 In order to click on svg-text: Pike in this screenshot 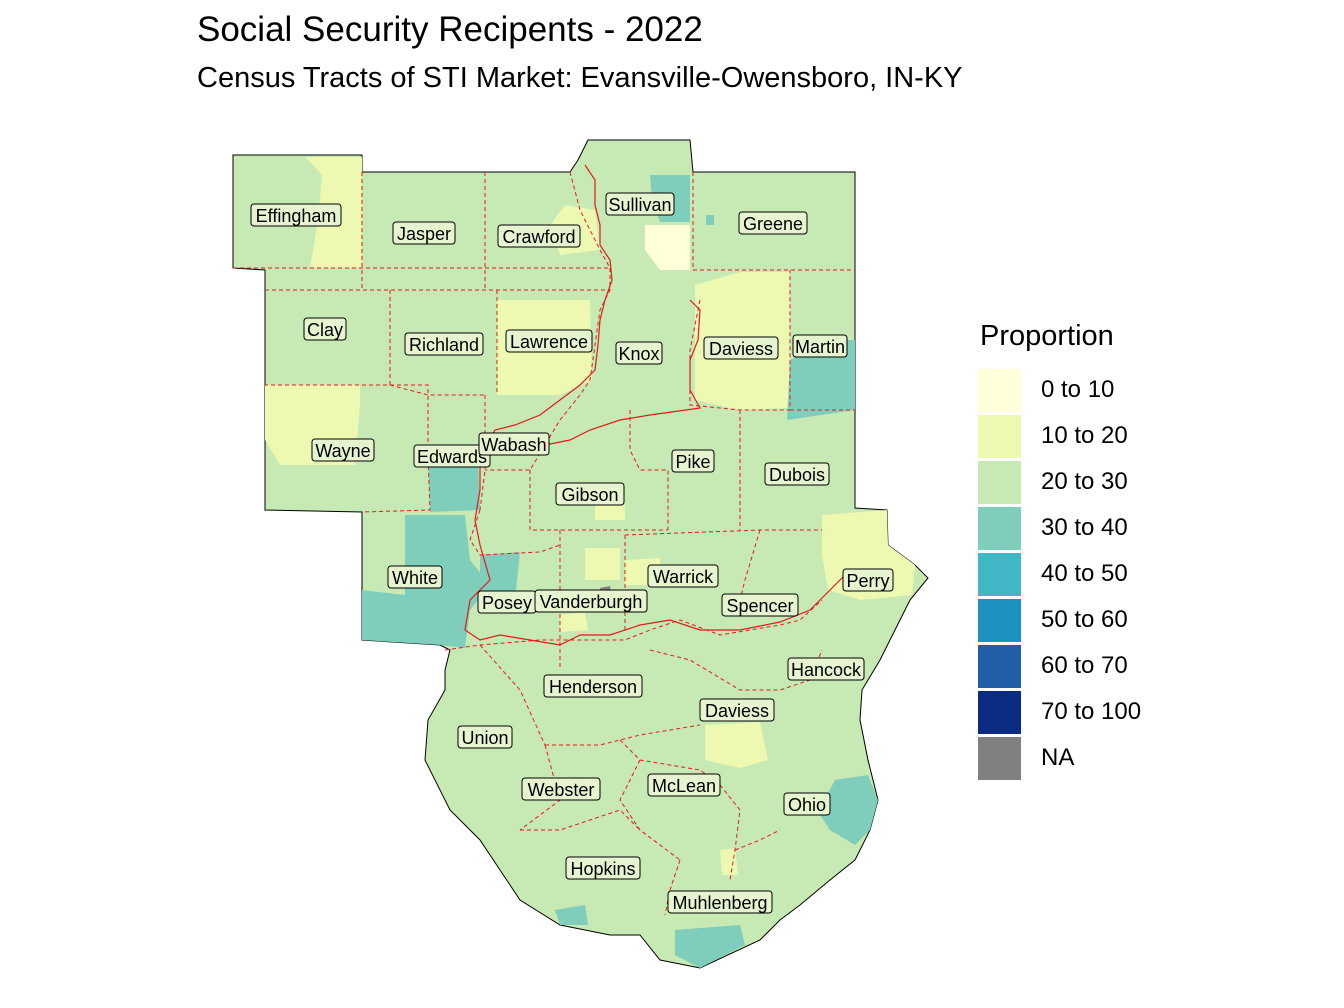, I will do `click(692, 462)`.